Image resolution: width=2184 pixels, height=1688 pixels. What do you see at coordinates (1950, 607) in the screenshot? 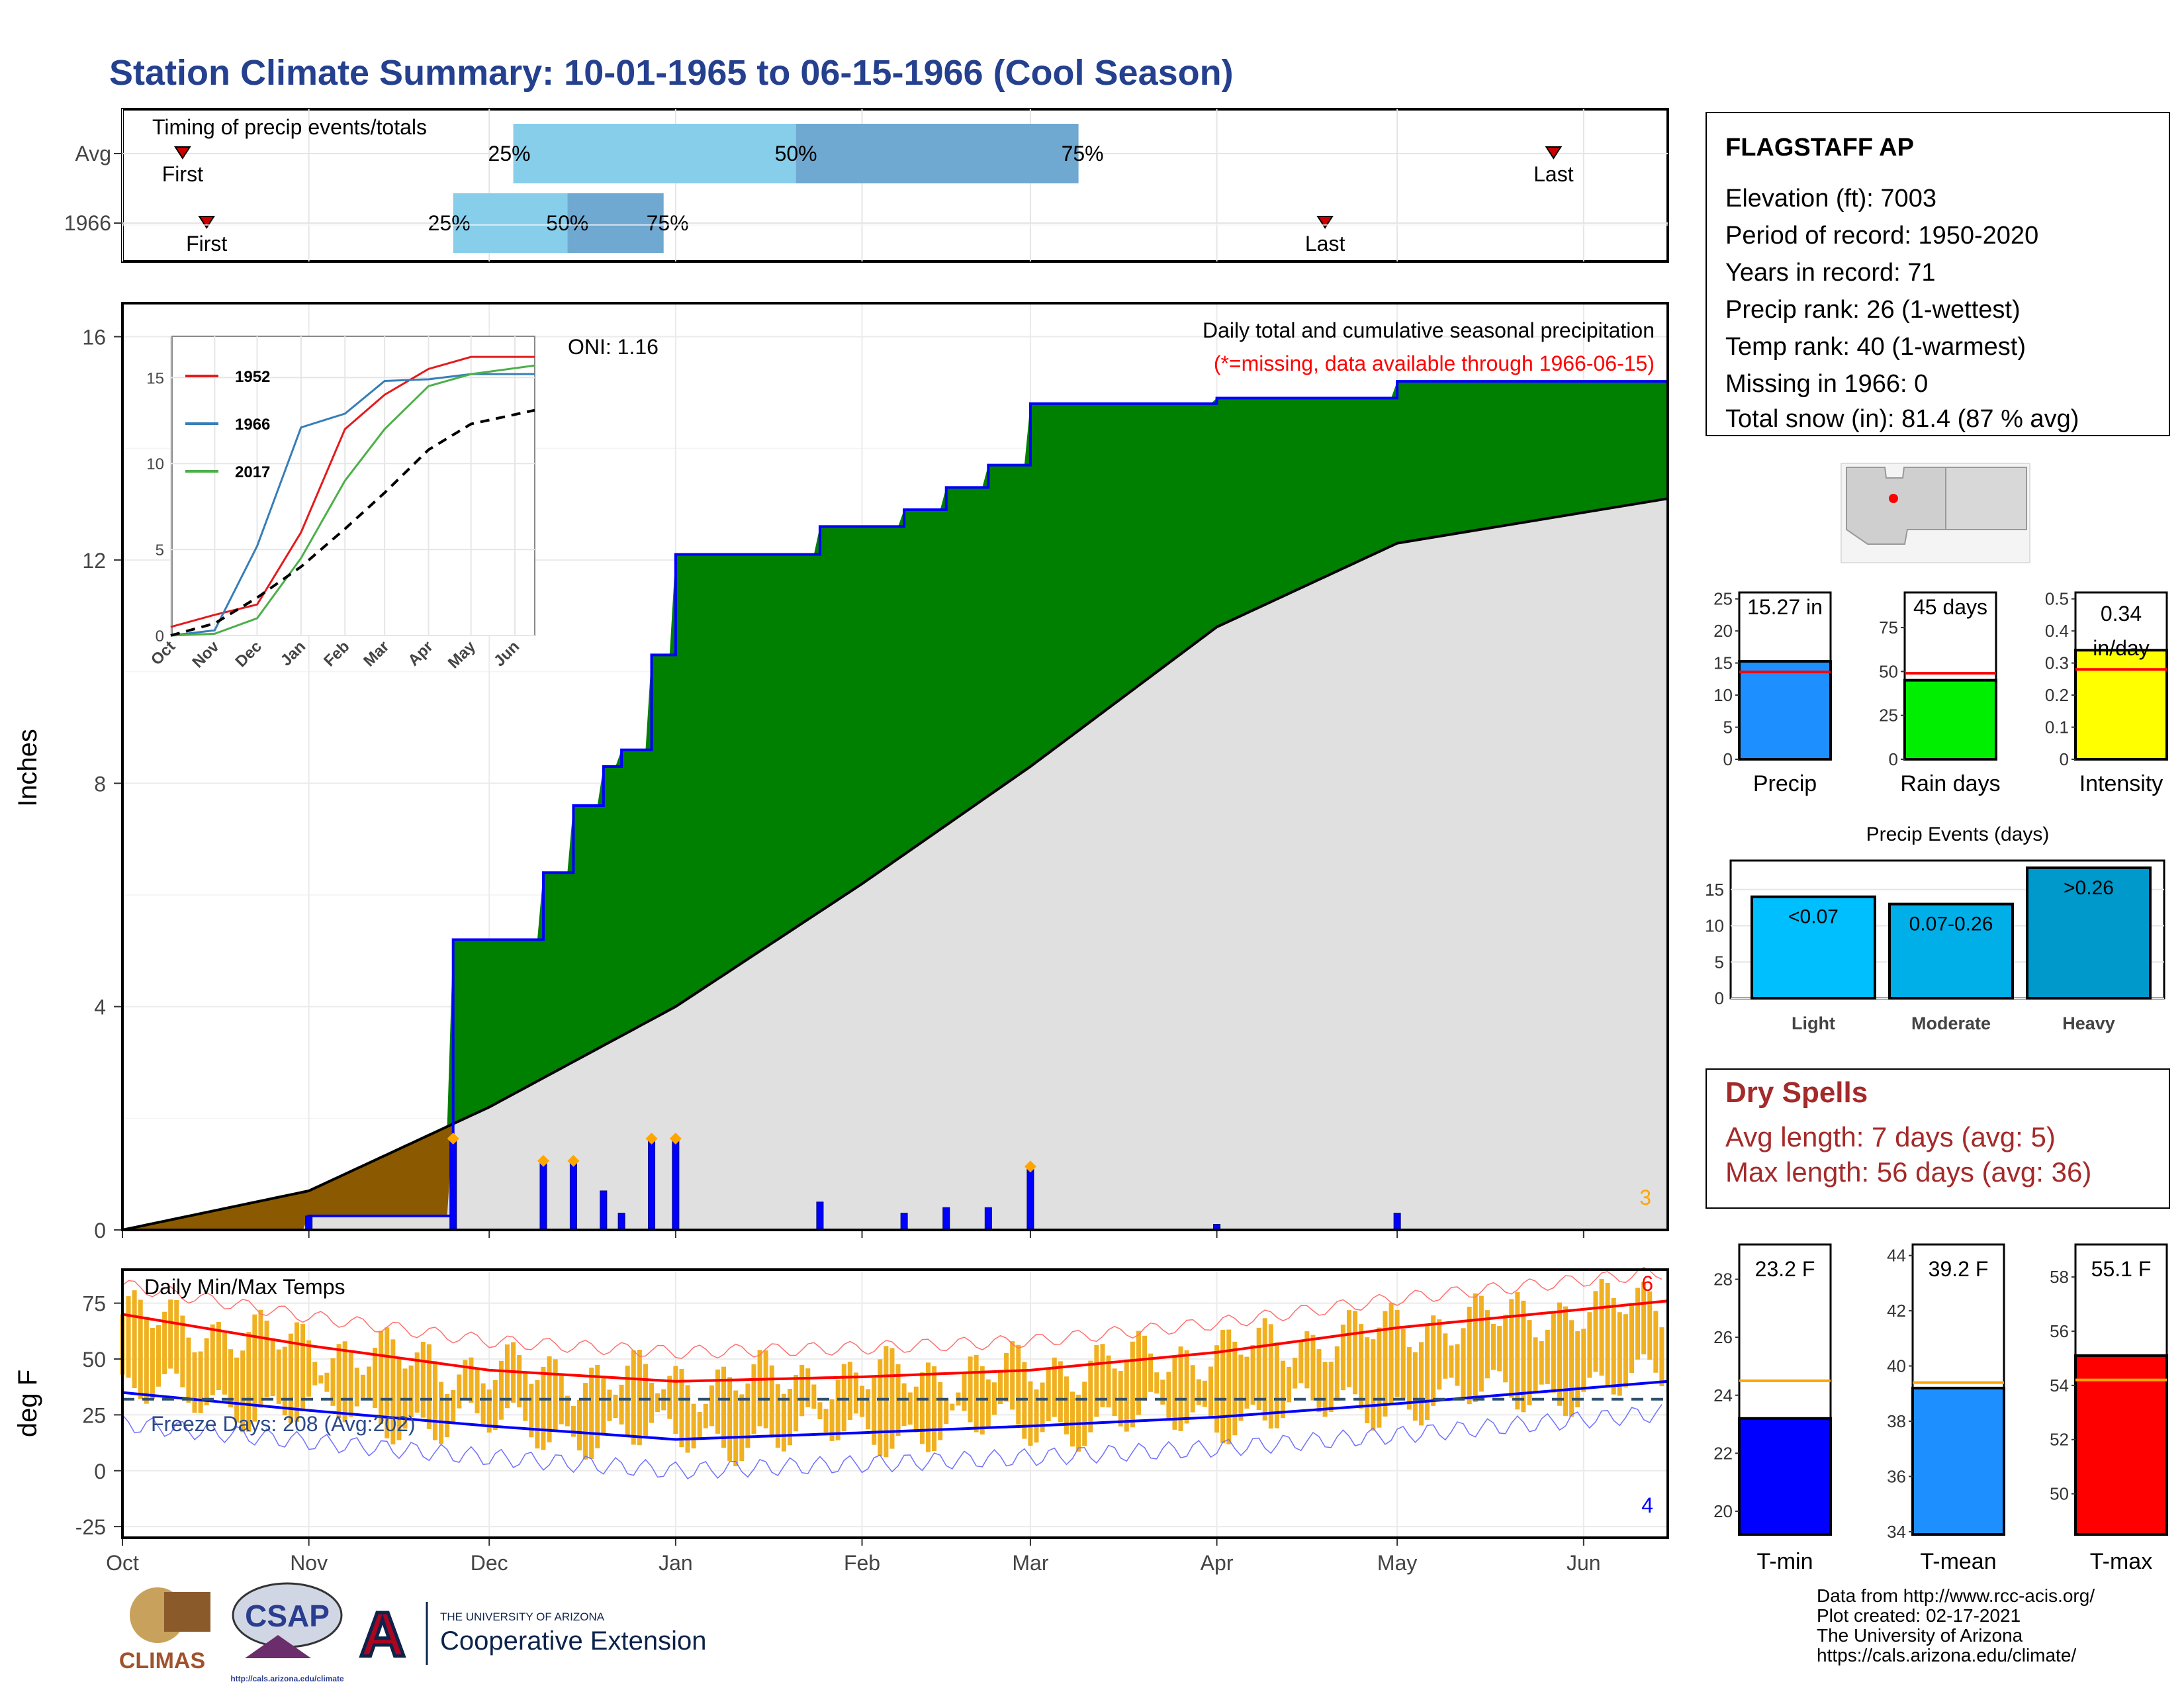
I see `mini-bar-value-label: 45 days` at bounding box center [1950, 607].